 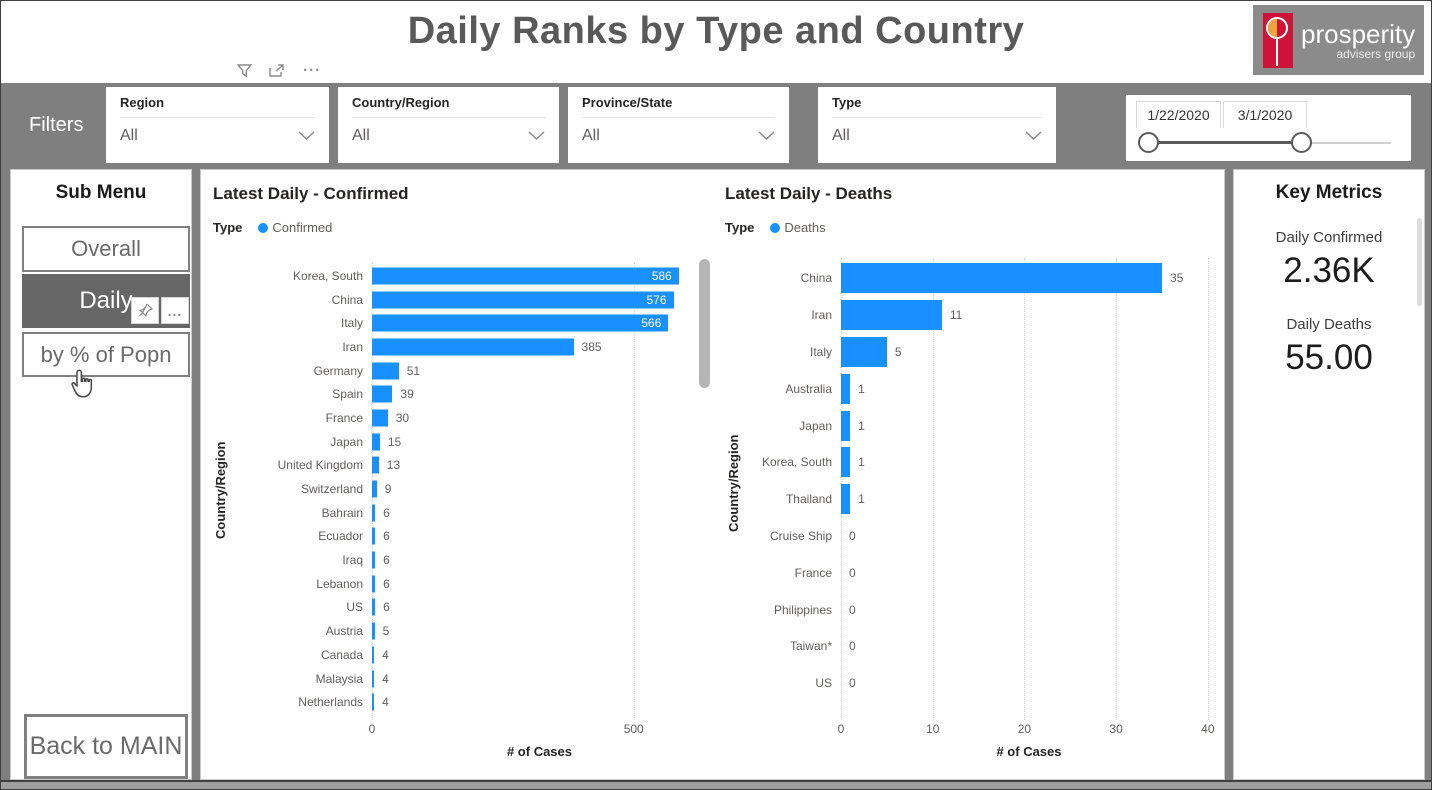 What do you see at coordinates (454, 679) in the screenshot?
I see `bar-row: Malaysia 4` at bounding box center [454, 679].